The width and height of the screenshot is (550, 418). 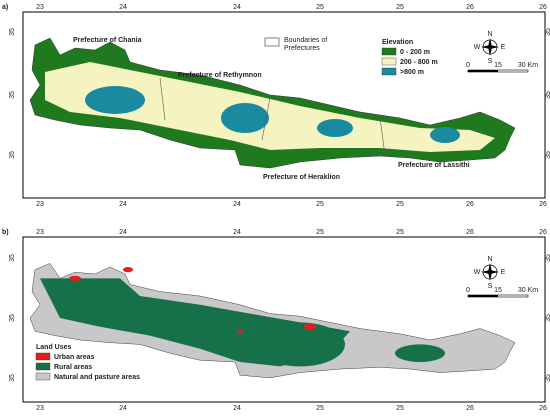 What do you see at coordinates (272, 42) in the screenshot?
I see `boundary-swatch` at bounding box center [272, 42].